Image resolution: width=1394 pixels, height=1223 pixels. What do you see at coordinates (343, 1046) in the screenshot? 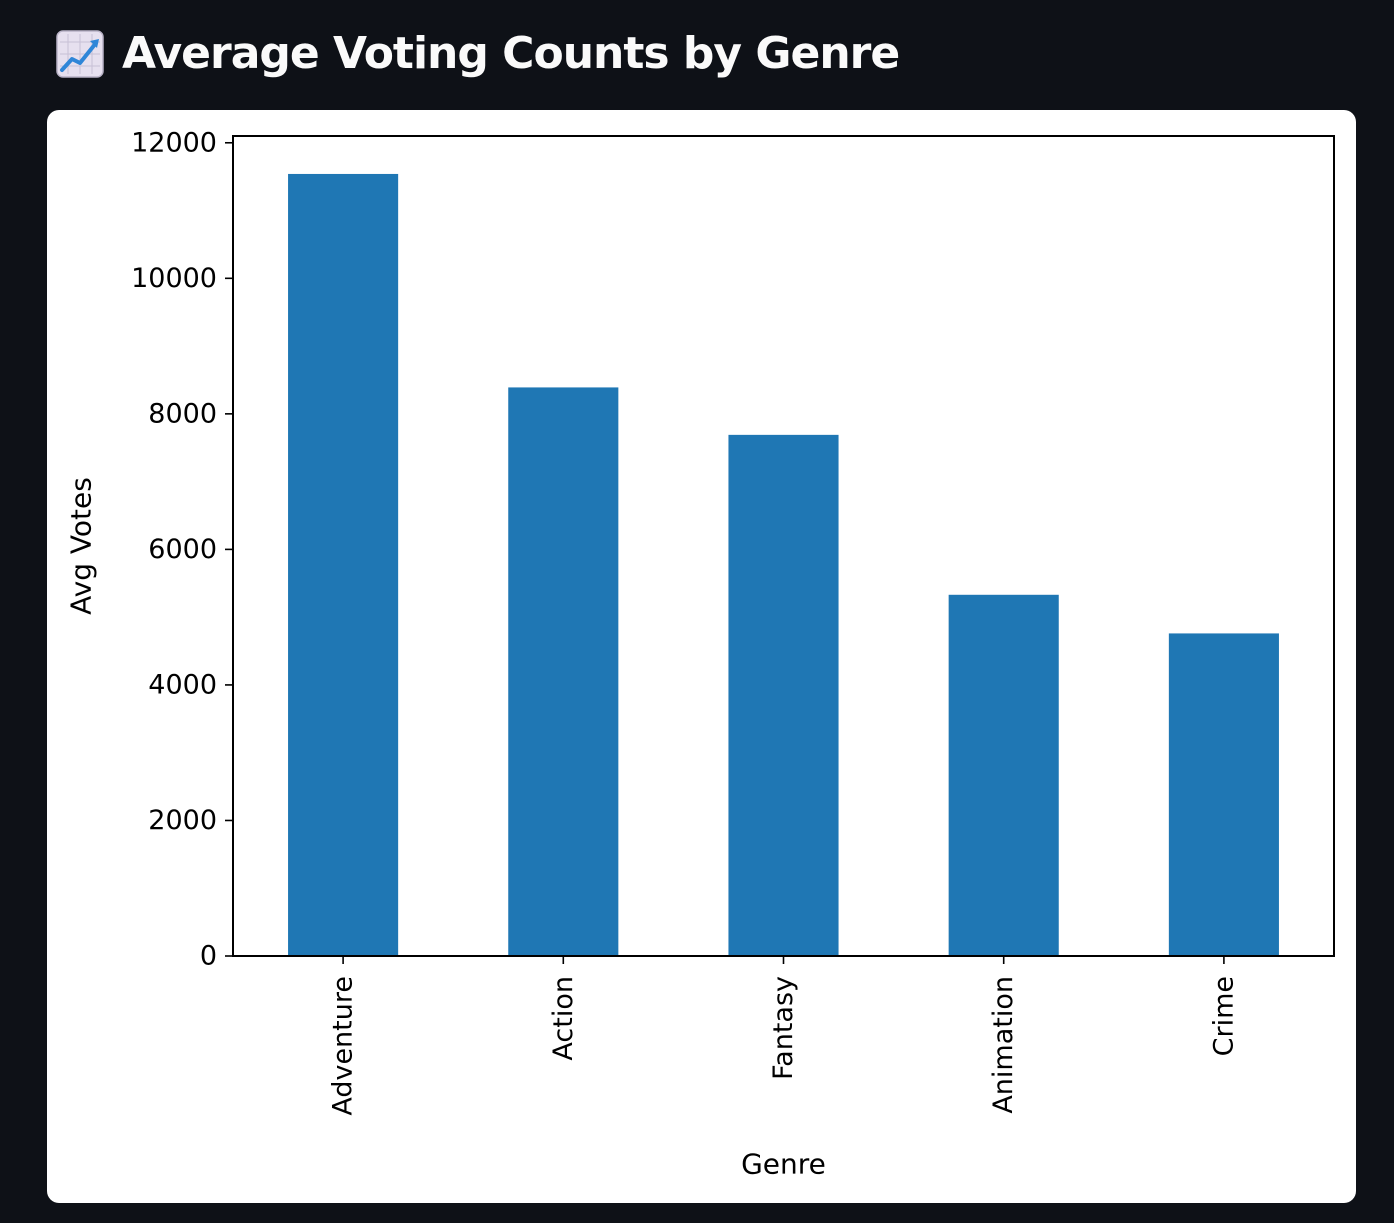
I see `x-tick-label: Adventure` at bounding box center [343, 1046].